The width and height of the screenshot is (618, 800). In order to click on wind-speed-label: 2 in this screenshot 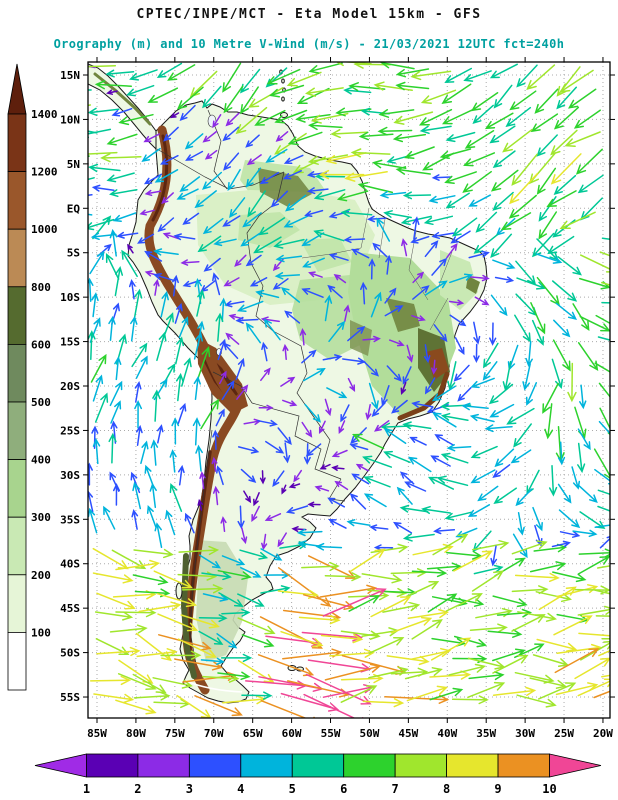, I will do `click(137, 789)`.